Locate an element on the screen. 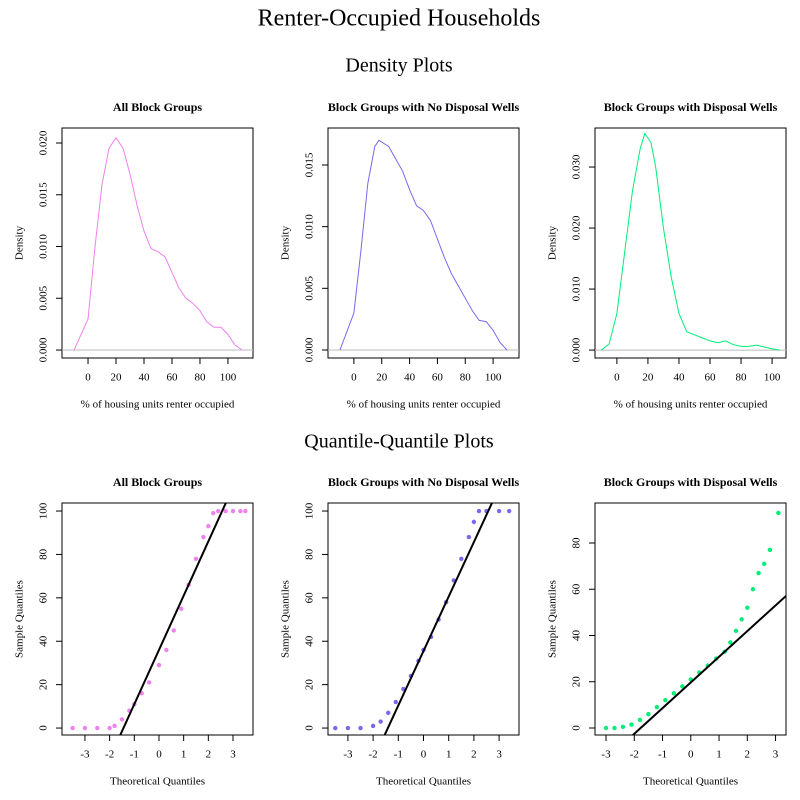  panel-title: All Block Groups is located at coordinates (157, 482).